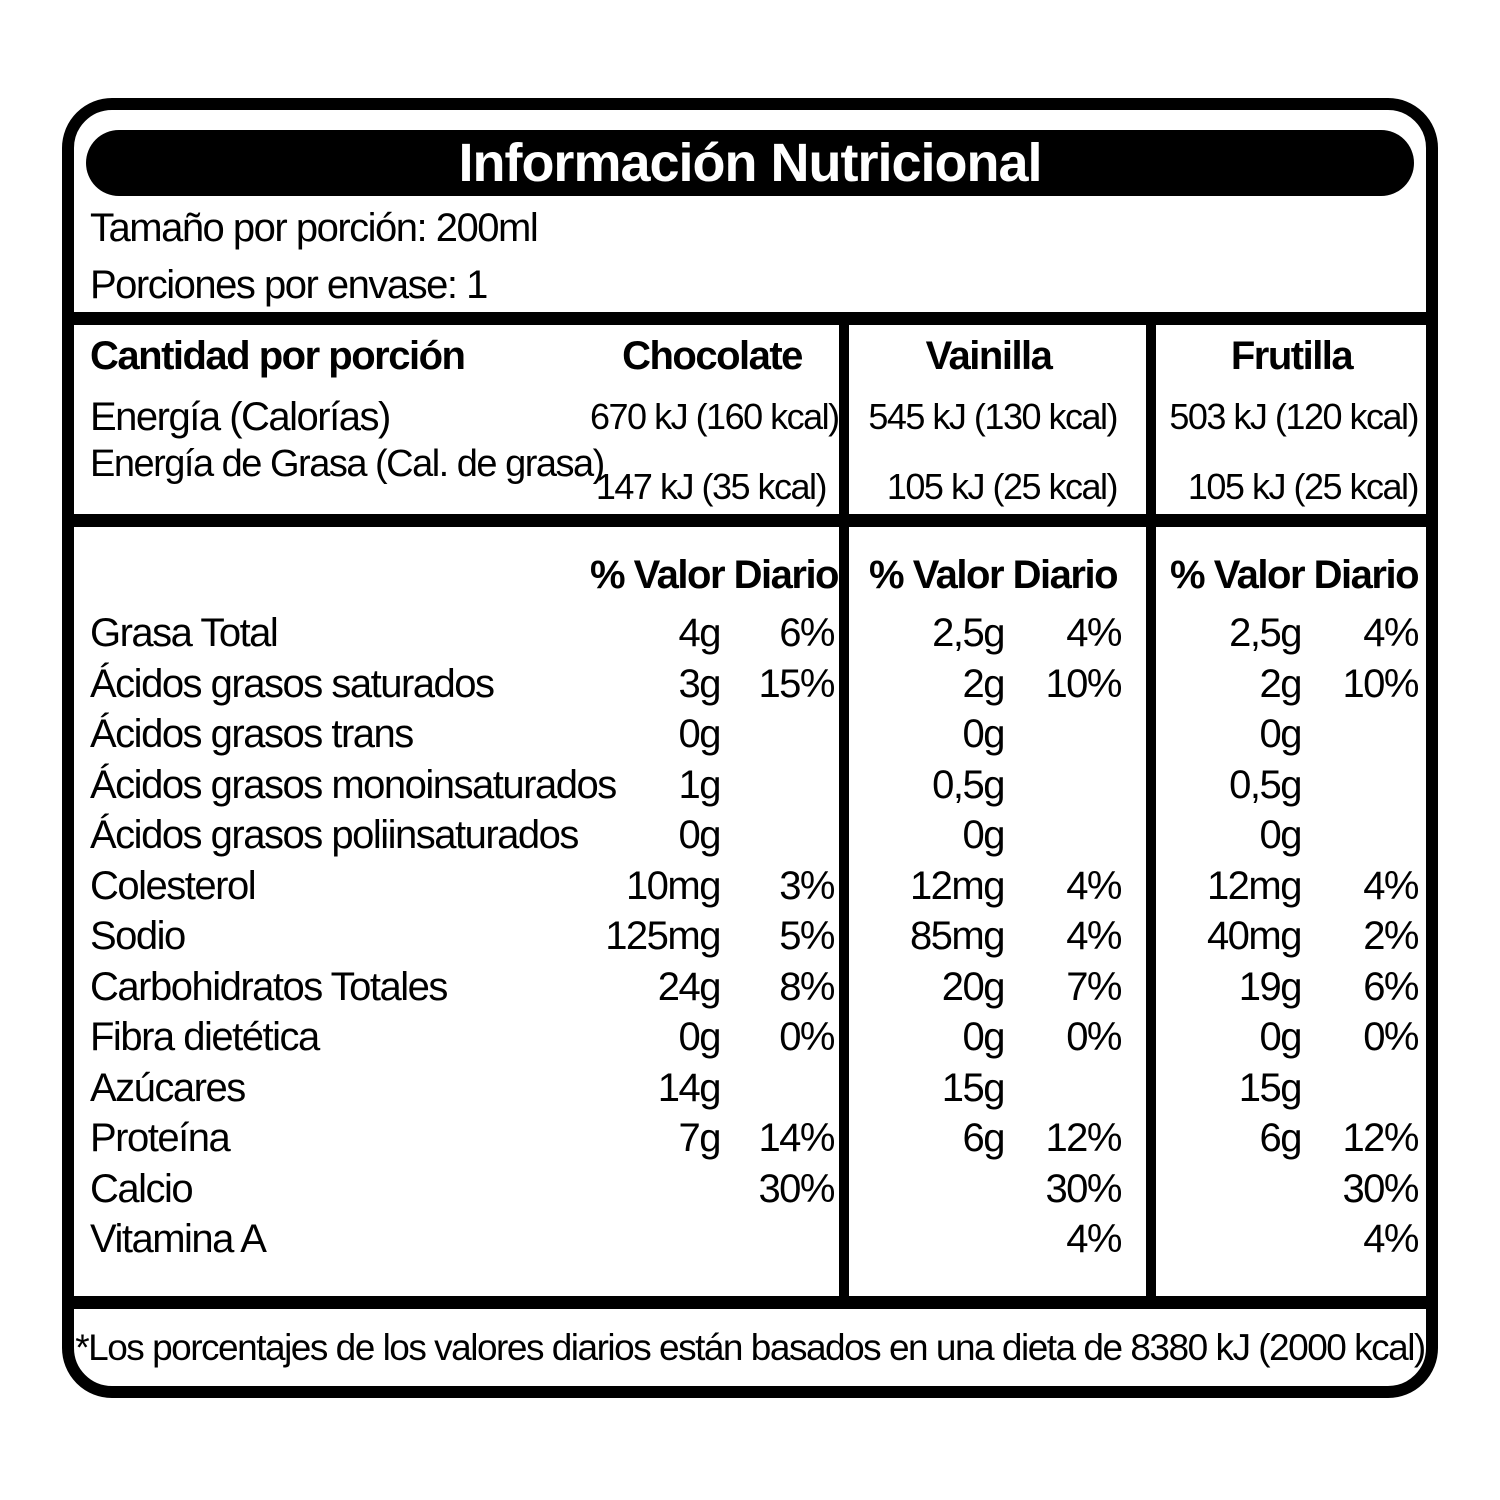 Image resolution: width=1500 pixels, height=1500 pixels. What do you see at coordinates (1270, 987) in the screenshot?
I see `frutilla-amount: 19g` at bounding box center [1270, 987].